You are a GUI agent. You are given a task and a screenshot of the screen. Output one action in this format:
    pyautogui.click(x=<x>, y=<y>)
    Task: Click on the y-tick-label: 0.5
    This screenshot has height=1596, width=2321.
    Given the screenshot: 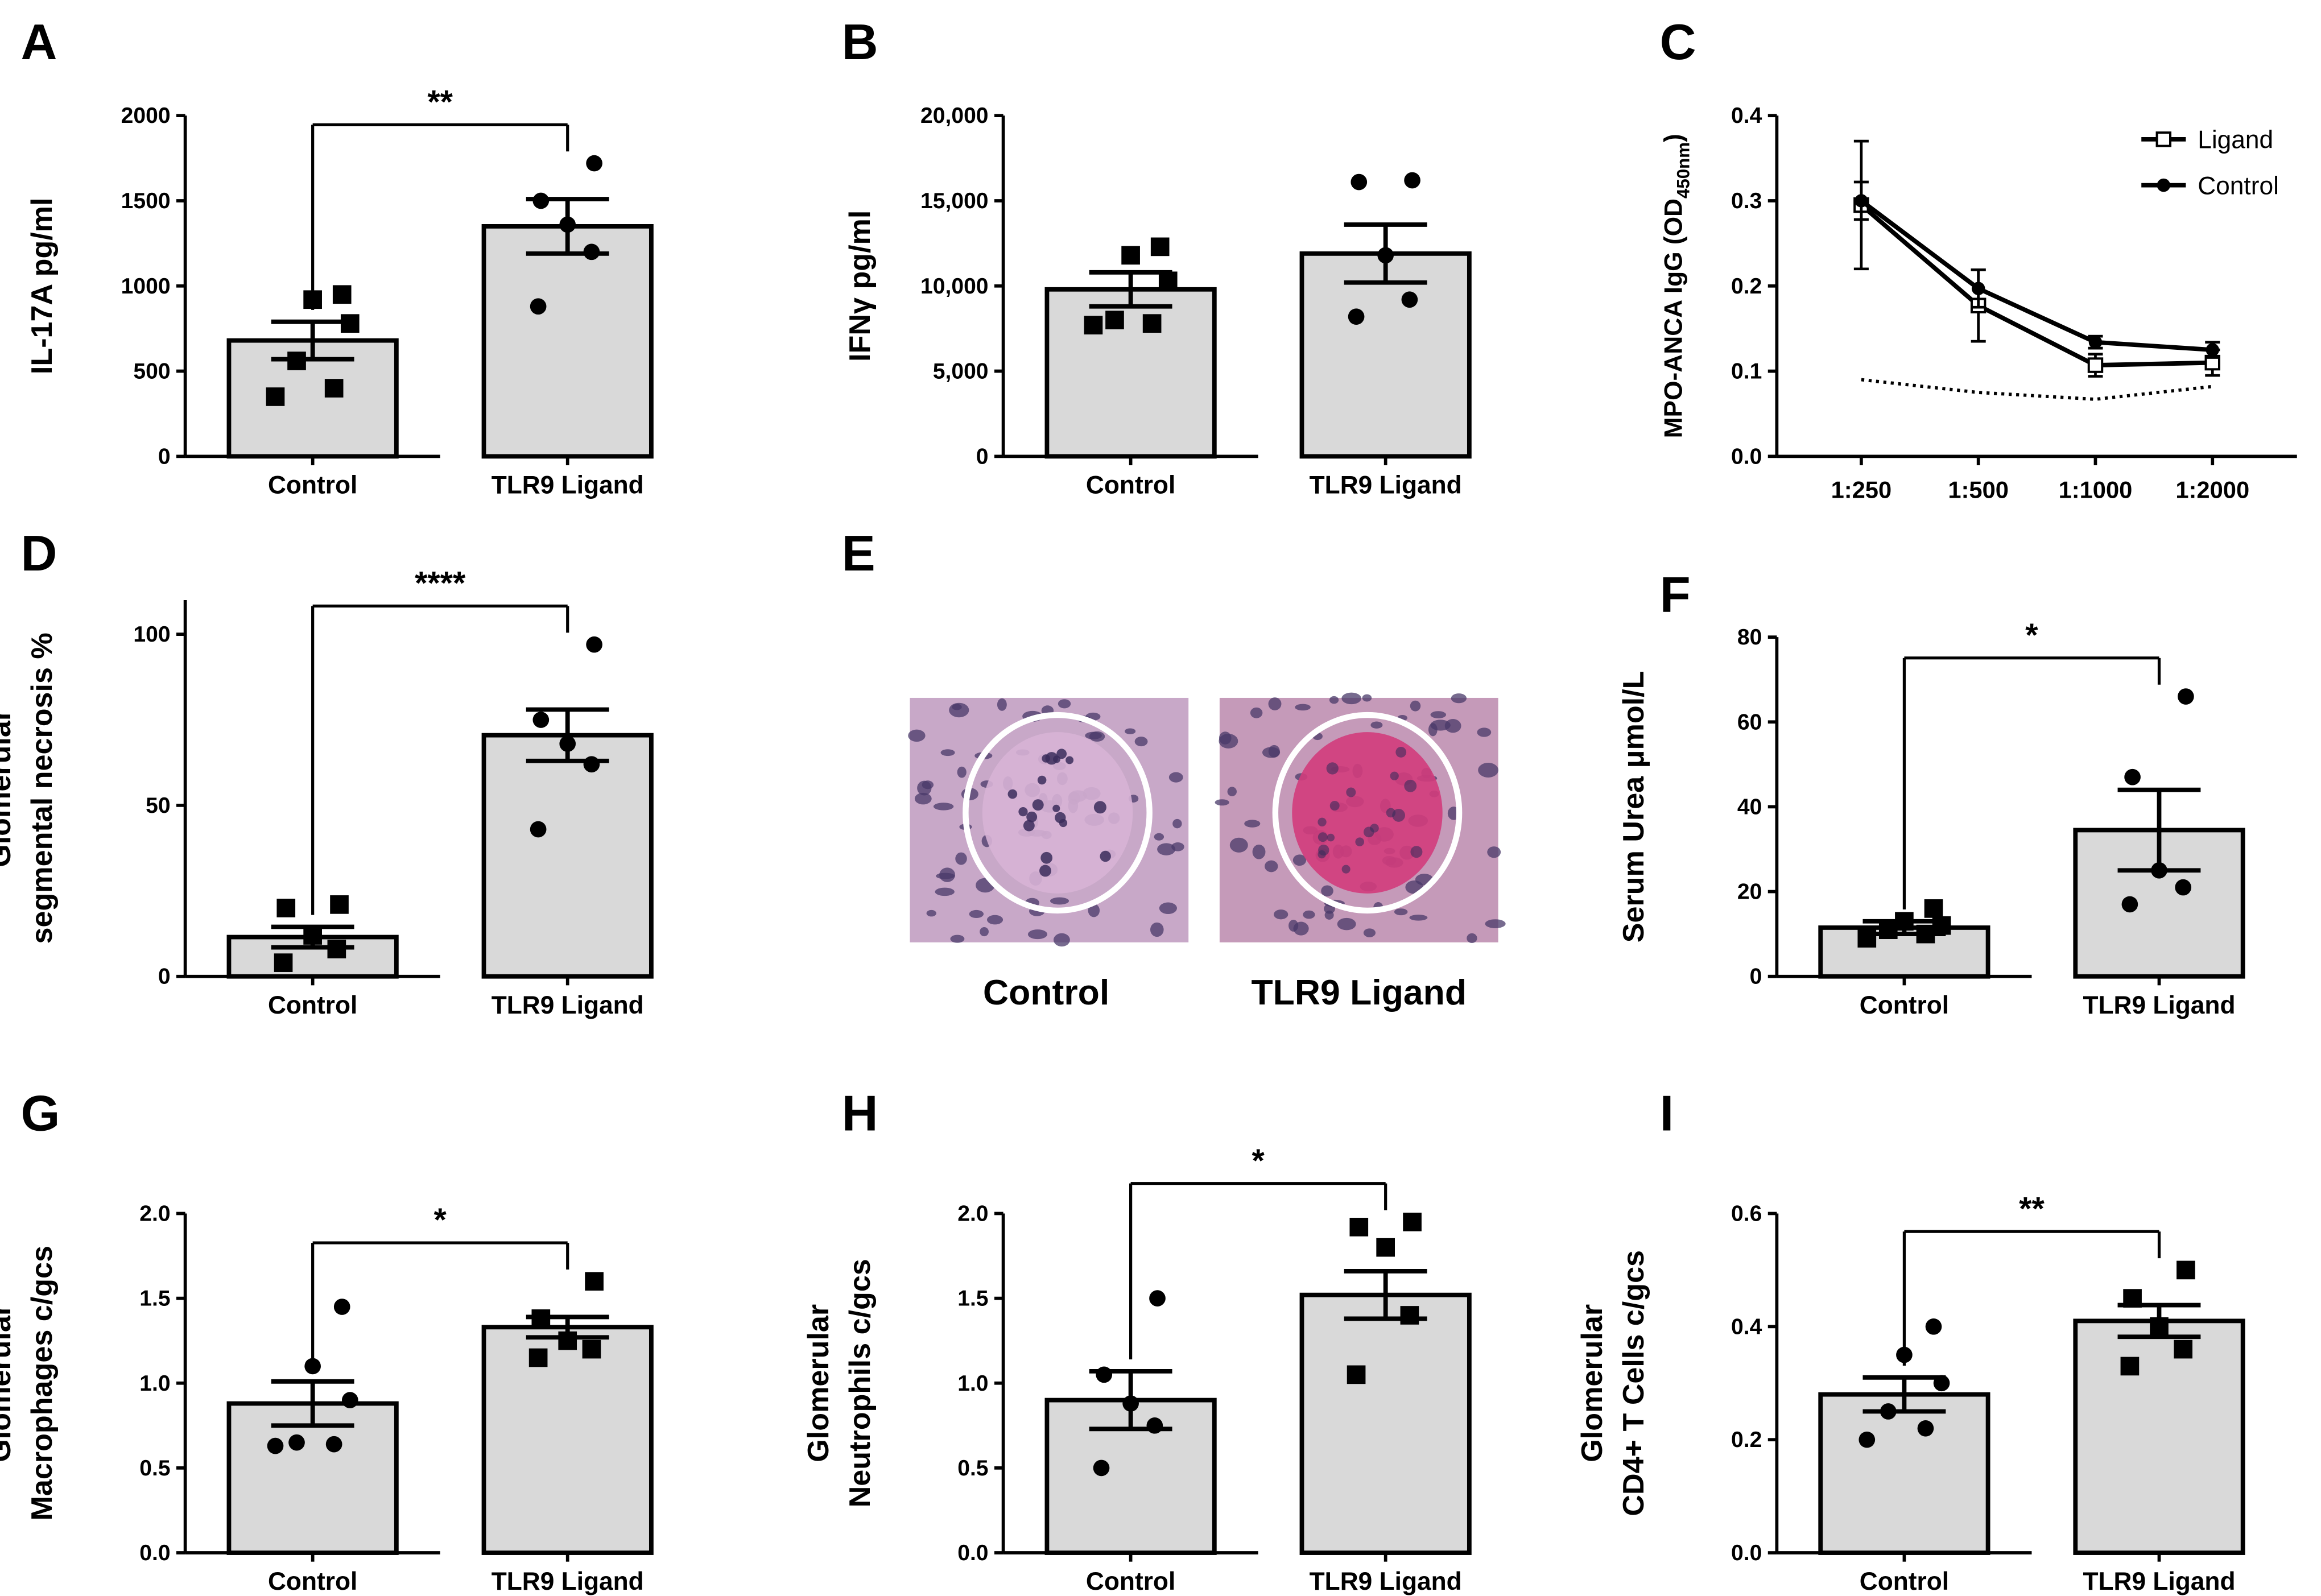 What is the action you would take?
    pyautogui.click(x=972, y=1468)
    